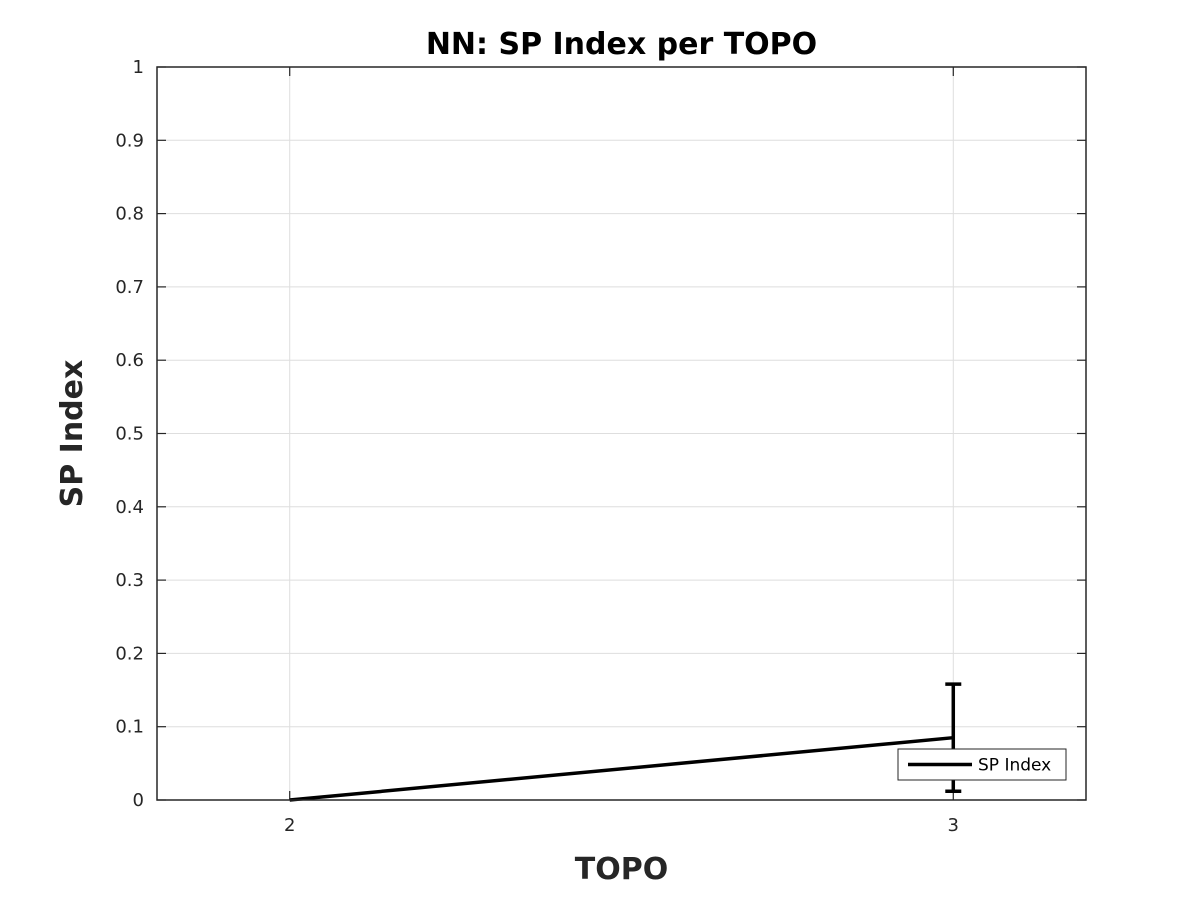  Describe the element at coordinates (129, 507) in the screenshot. I see `y-tick-label: 0.4` at that location.